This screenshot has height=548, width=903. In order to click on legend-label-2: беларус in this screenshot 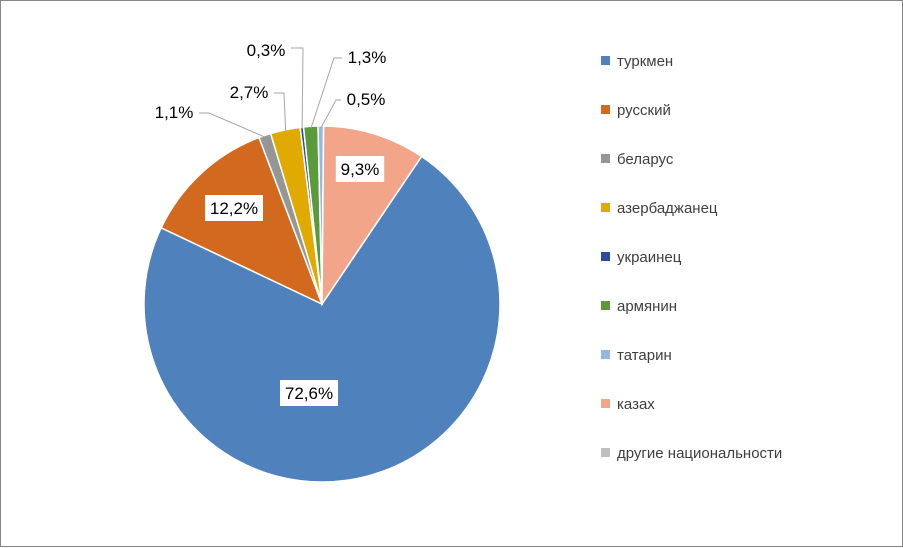, I will do `click(645, 159)`.